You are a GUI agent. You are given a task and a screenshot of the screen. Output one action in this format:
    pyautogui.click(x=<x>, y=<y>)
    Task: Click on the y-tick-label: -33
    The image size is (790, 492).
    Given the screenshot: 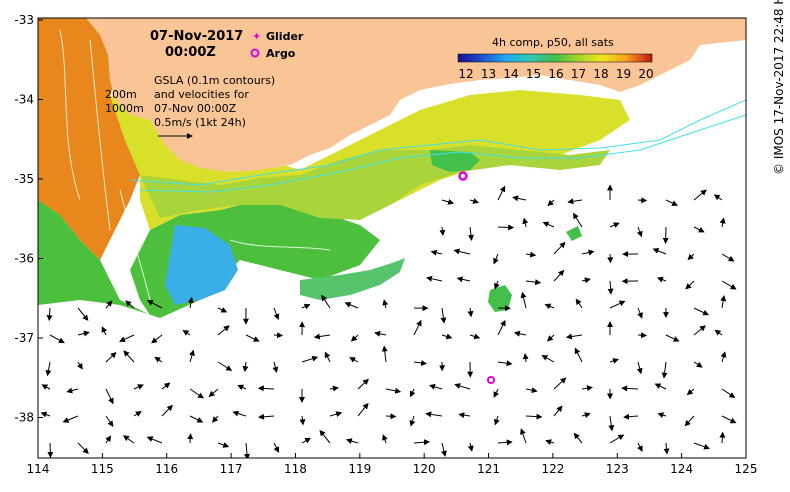 What is the action you would take?
    pyautogui.click(x=24, y=20)
    